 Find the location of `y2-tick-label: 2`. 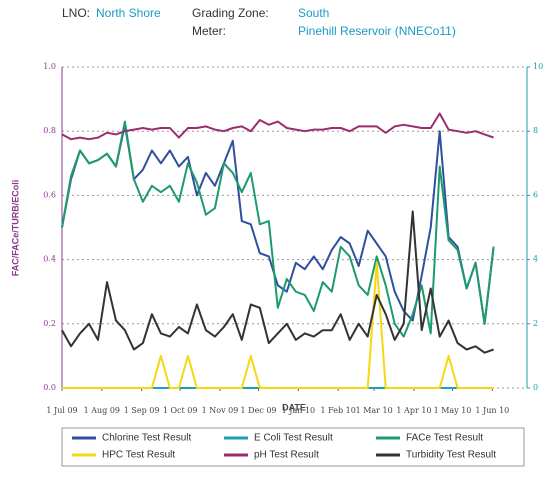

y2-tick-label: 2 is located at coordinates (535, 323).